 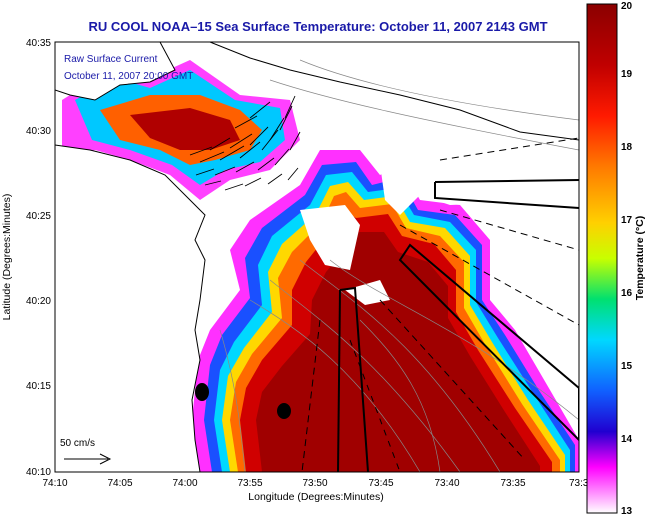 I want to click on land-long-island, so click(x=394, y=91).